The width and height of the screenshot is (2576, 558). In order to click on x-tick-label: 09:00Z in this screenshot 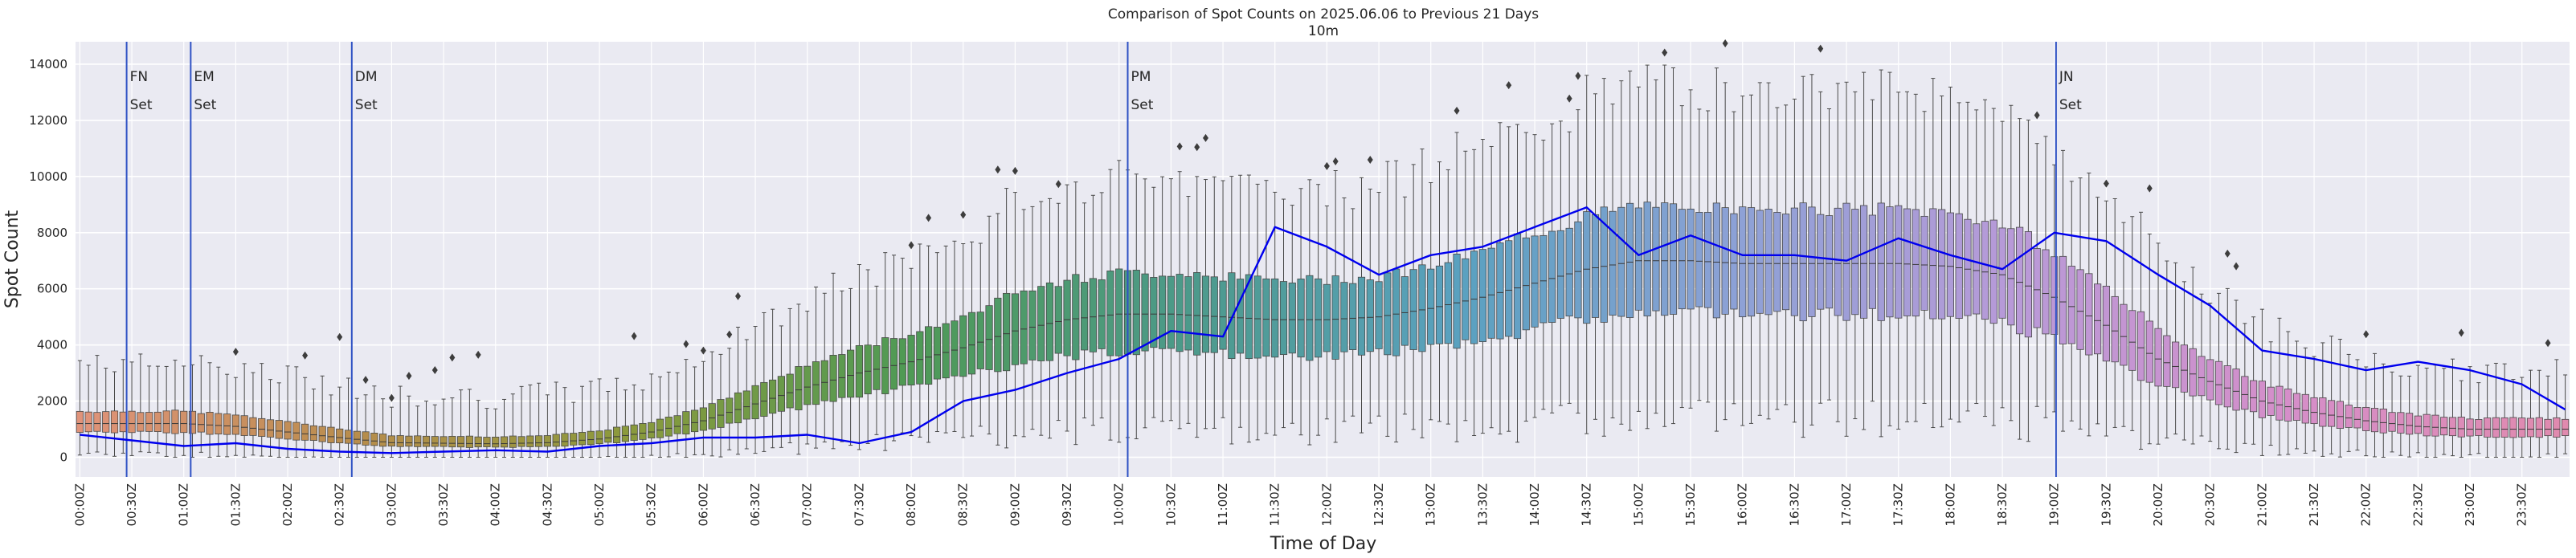, I will do `click(1015, 505)`.